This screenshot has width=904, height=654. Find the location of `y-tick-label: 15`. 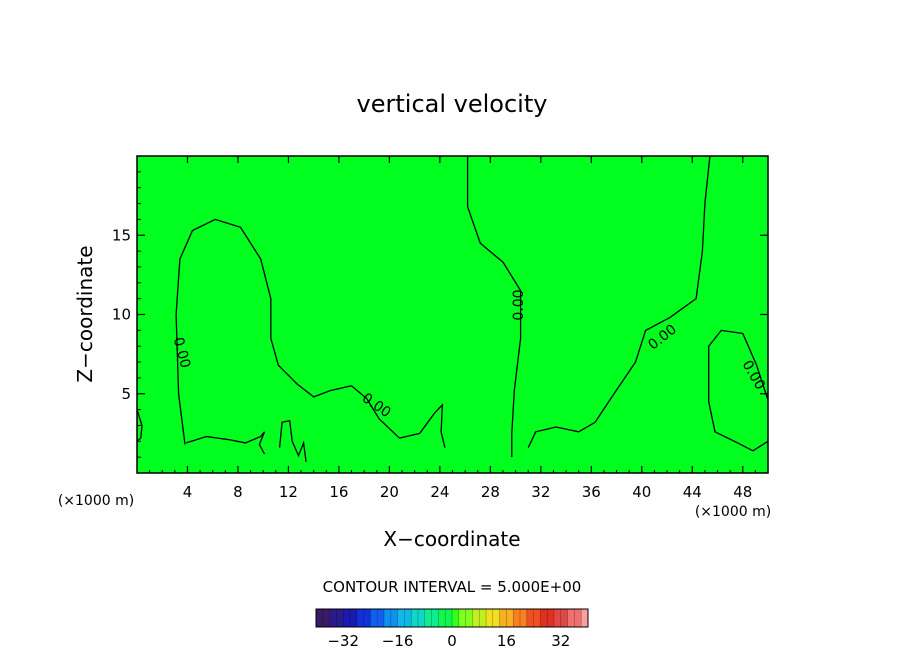

y-tick-label: 15 is located at coordinates (121, 235).